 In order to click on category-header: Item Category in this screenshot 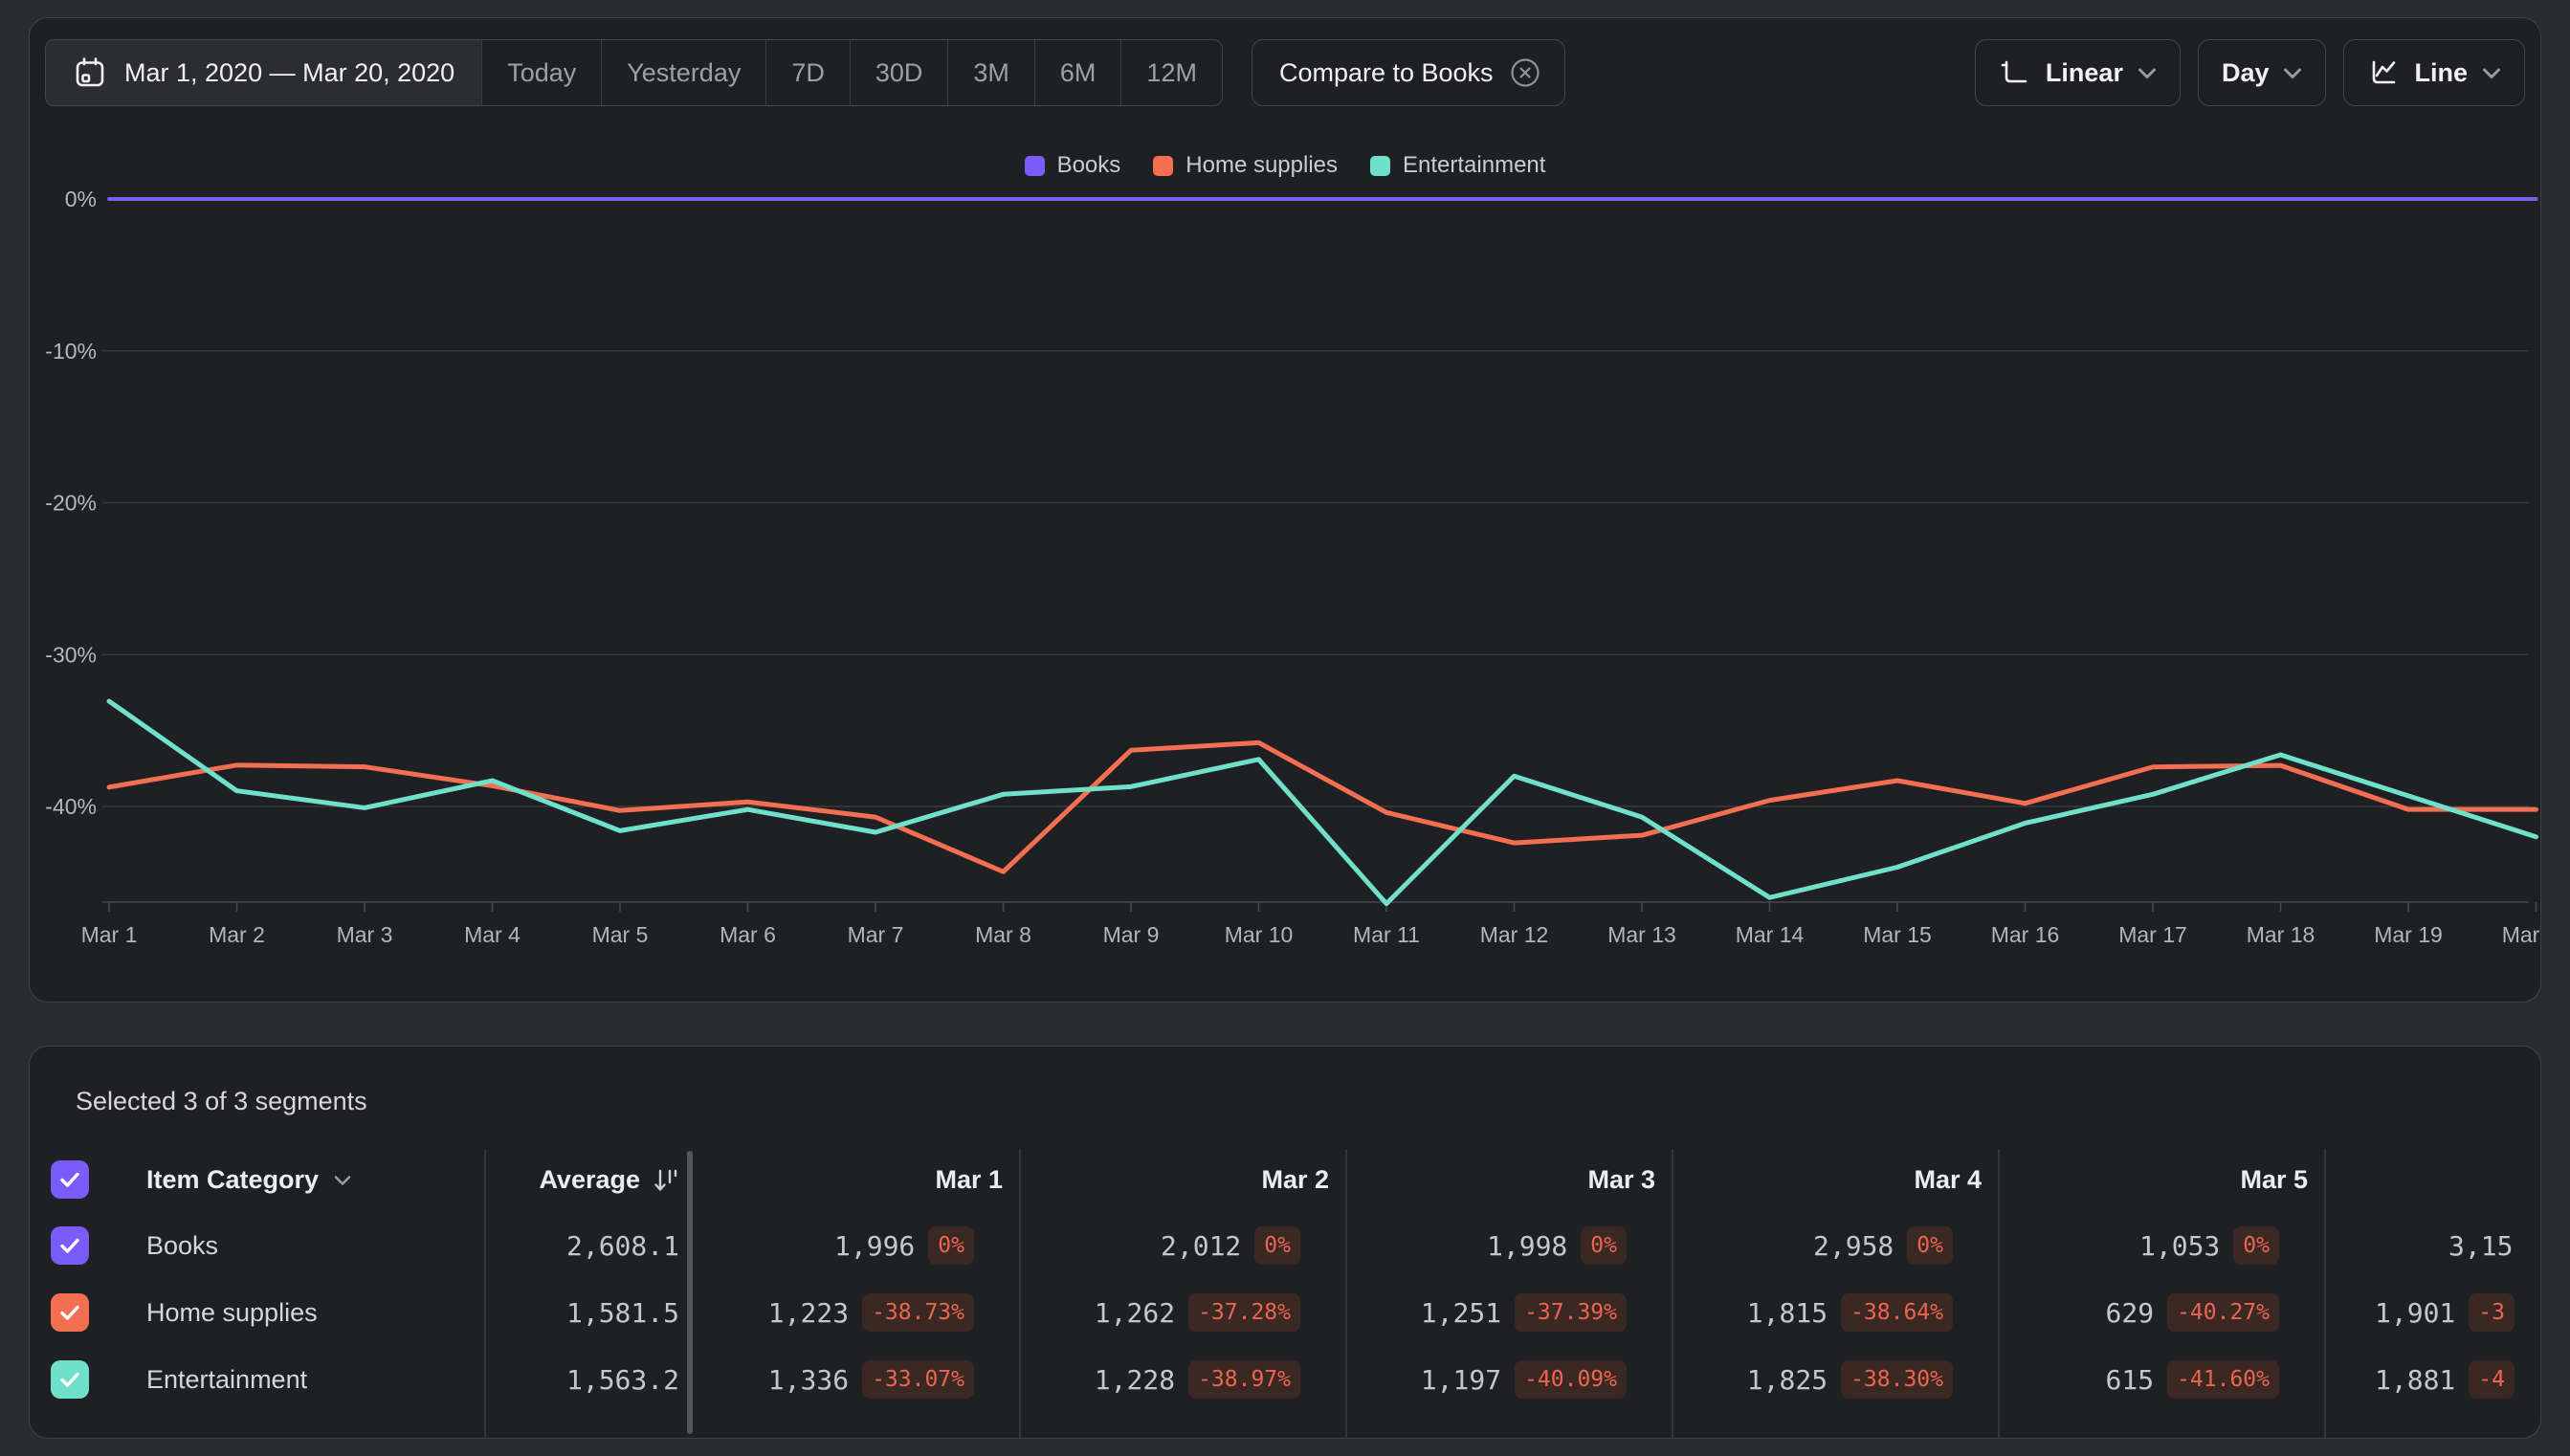, I will do `click(248, 1180)`.